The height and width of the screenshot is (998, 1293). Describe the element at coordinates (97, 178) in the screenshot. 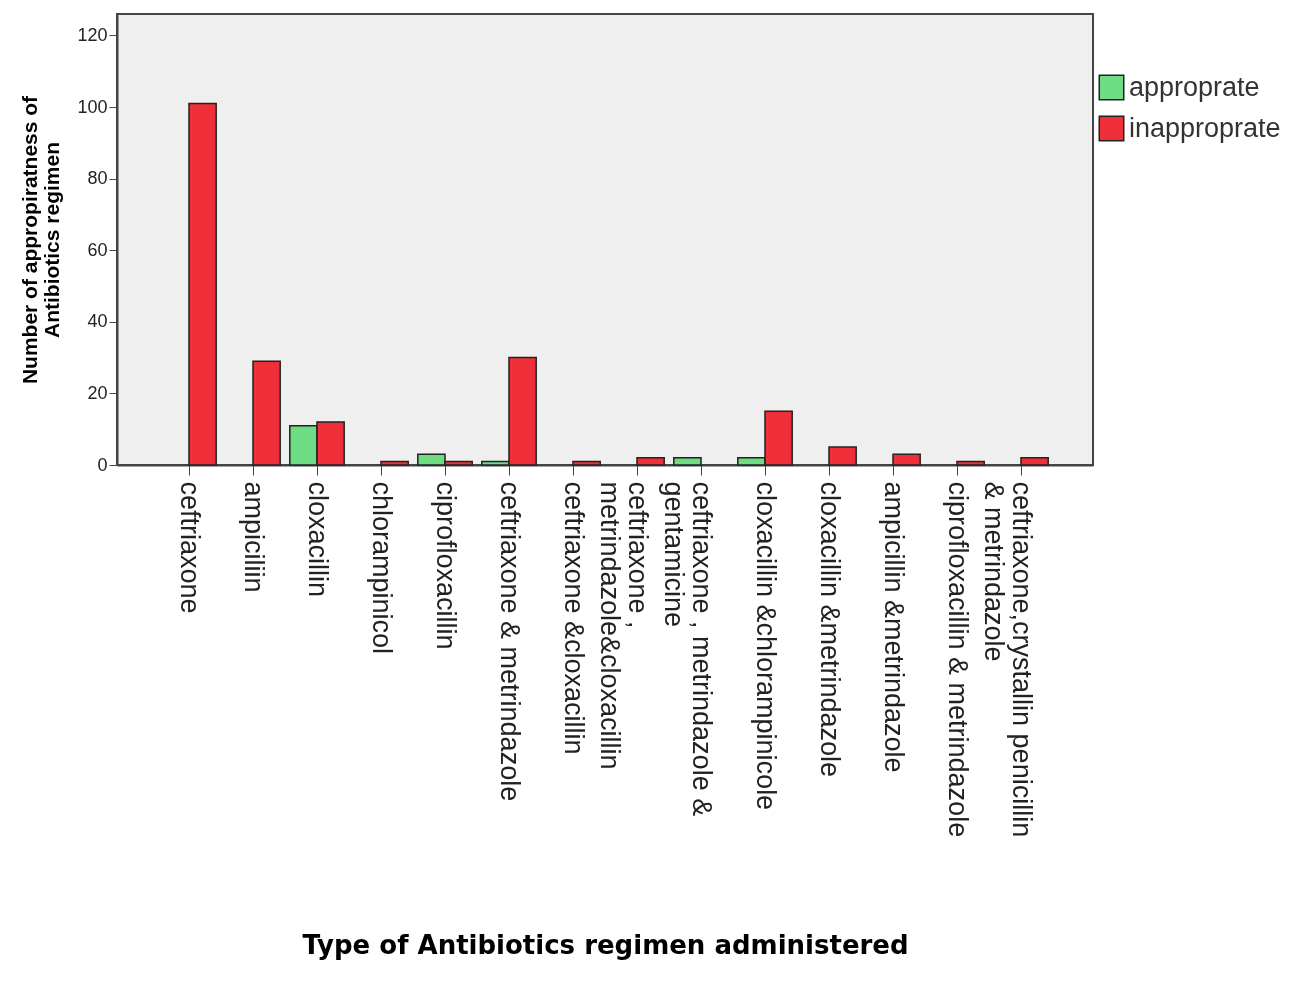

I see `y-tick-label: 80` at that location.